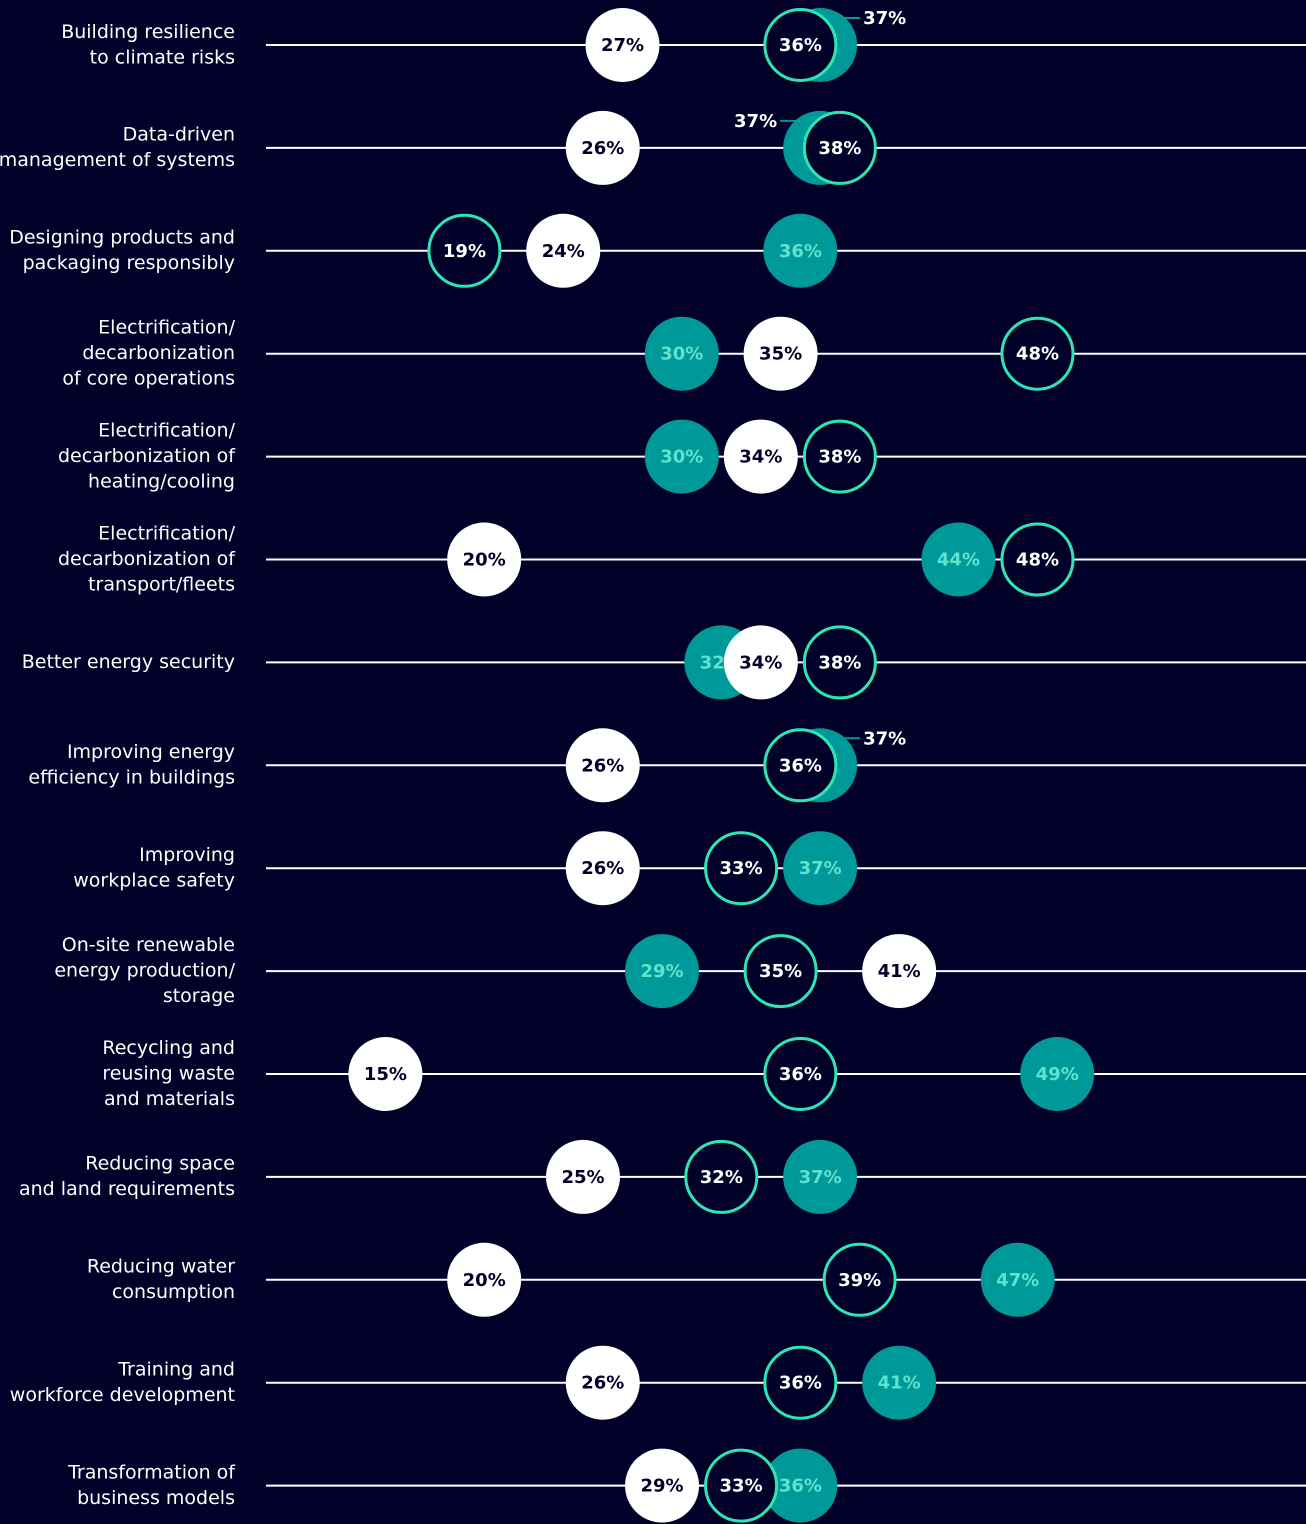 The height and width of the screenshot is (1524, 1306). What do you see at coordinates (128, 662) in the screenshot?
I see `category-label: Better energy security` at bounding box center [128, 662].